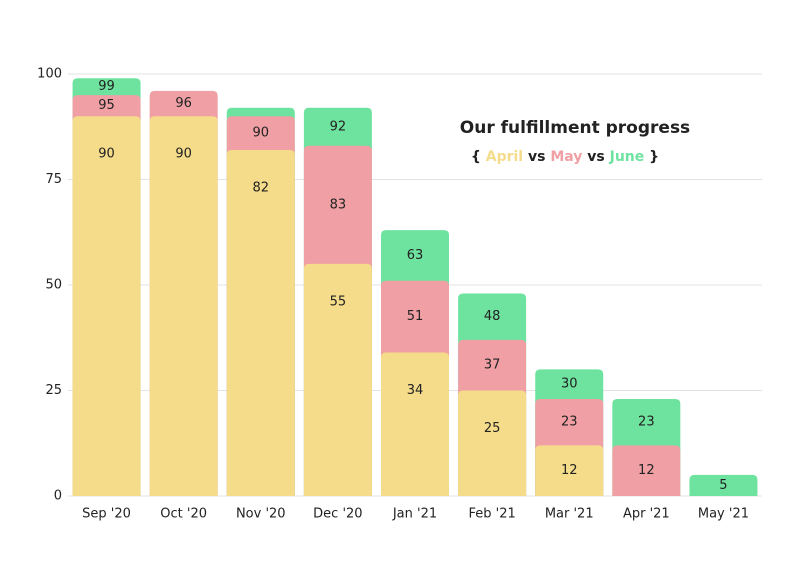  Describe the element at coordinates (569, 384) in the screenshot. I see `data-label: 30` at that location.